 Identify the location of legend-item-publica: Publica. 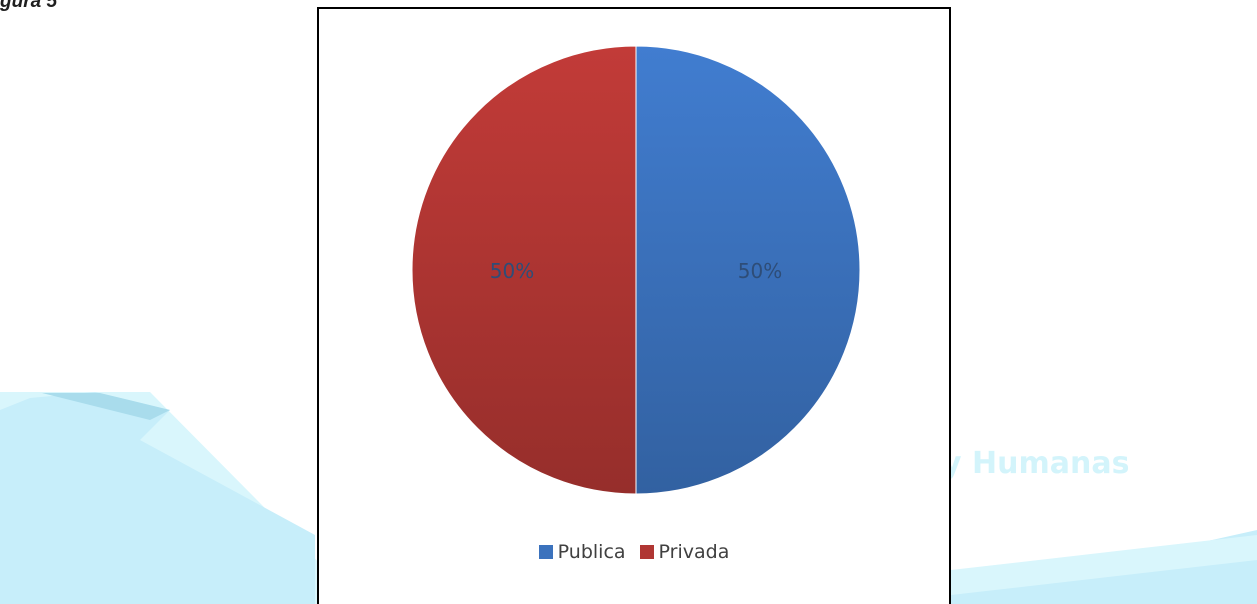
(582, 552).